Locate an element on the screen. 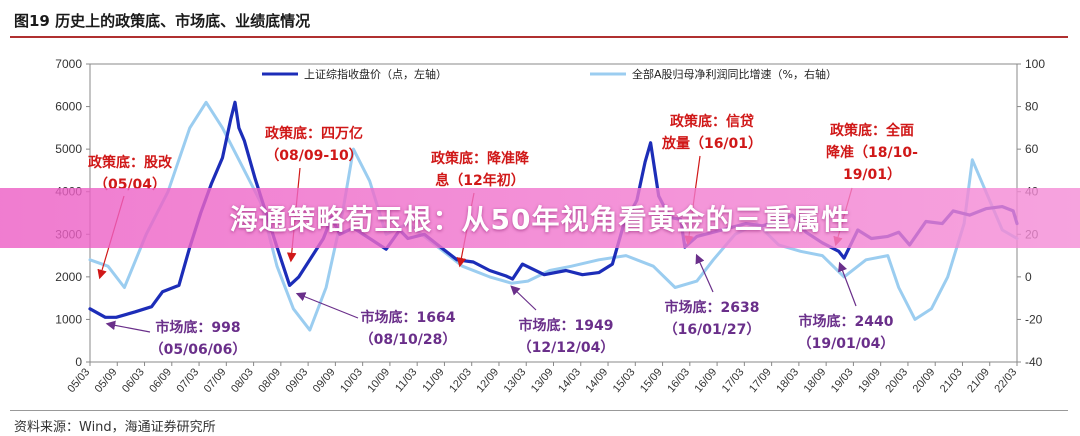 The image size is (1080, 436). x-tick-label: 12/03 is located at coordinates (460, 380).